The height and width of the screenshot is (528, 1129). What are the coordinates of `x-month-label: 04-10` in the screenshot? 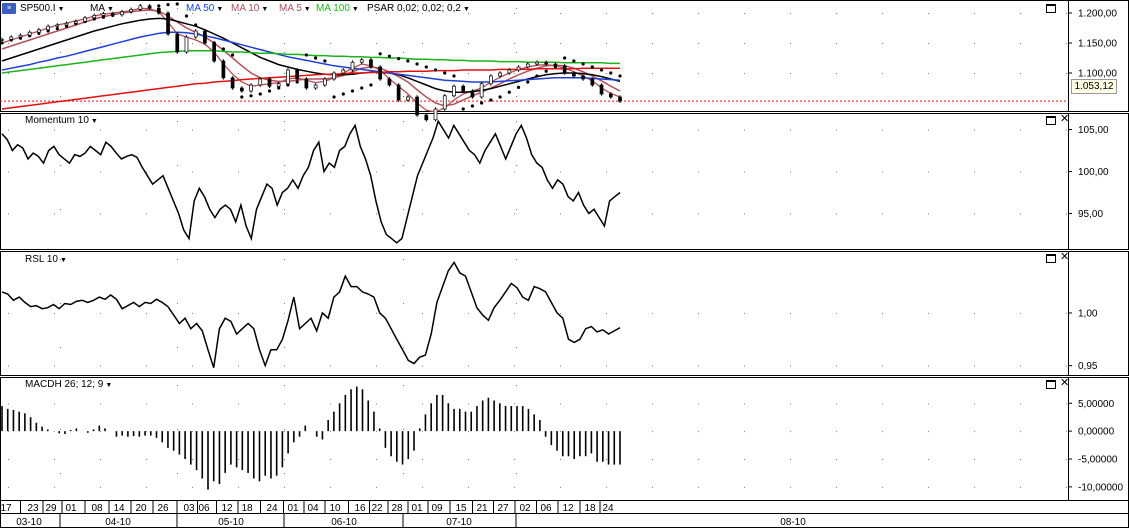 It's located at (118, 522).